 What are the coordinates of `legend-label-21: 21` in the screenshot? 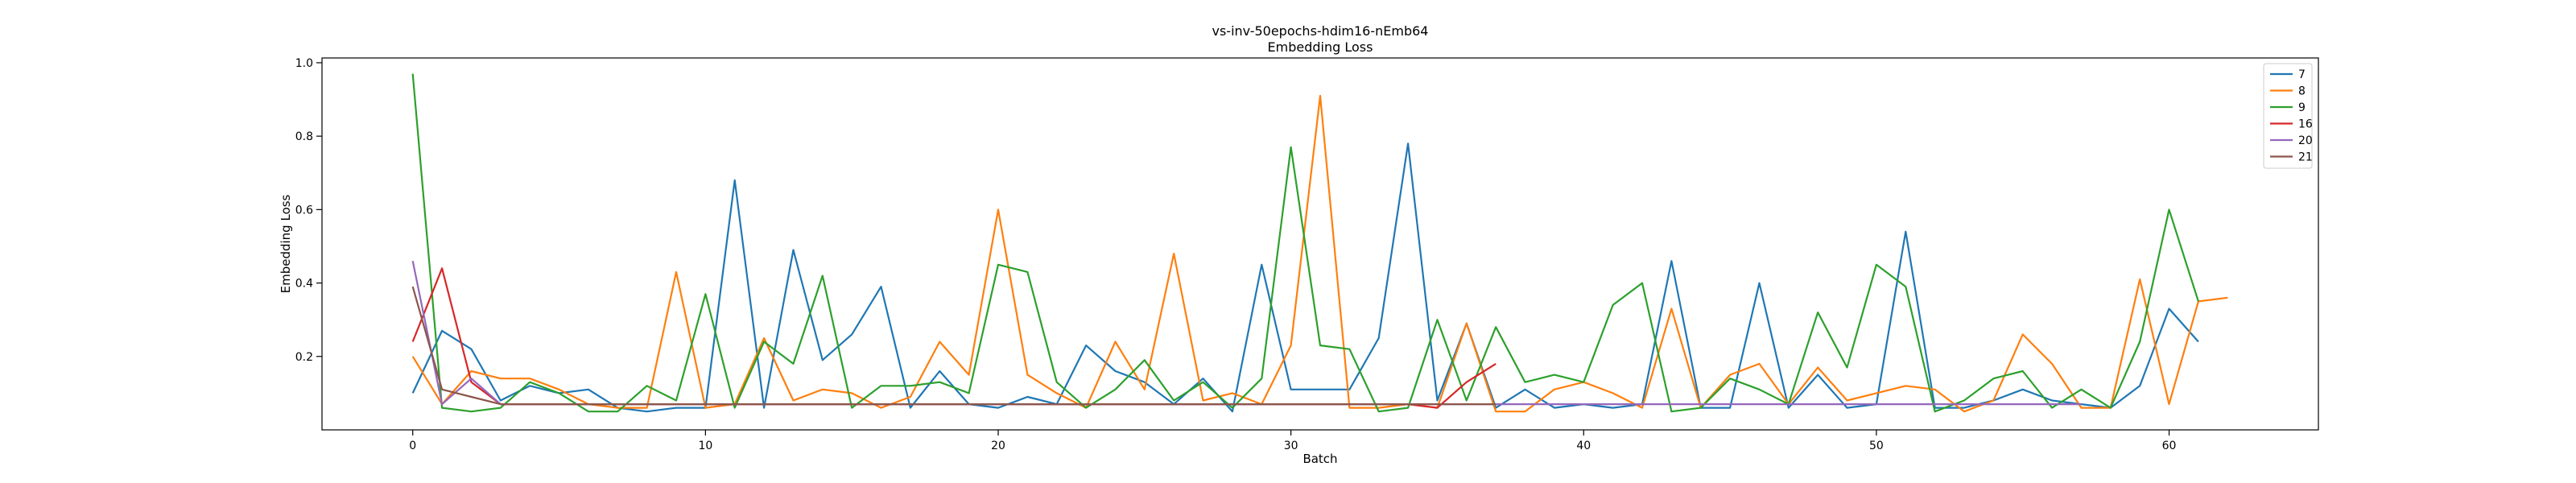 It's located at (2305, 157).